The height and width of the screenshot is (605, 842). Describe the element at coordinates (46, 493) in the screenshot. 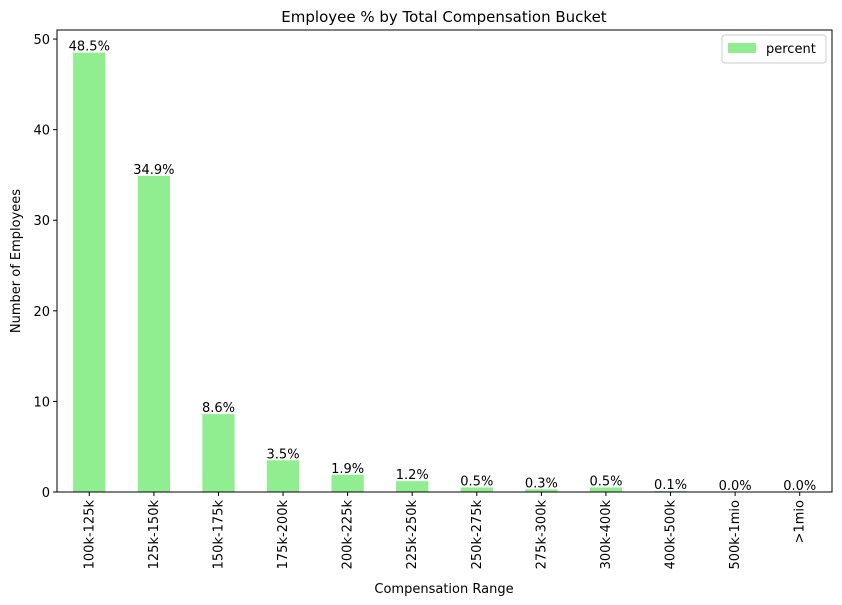

I see `y-tick-label: 0` at that location.